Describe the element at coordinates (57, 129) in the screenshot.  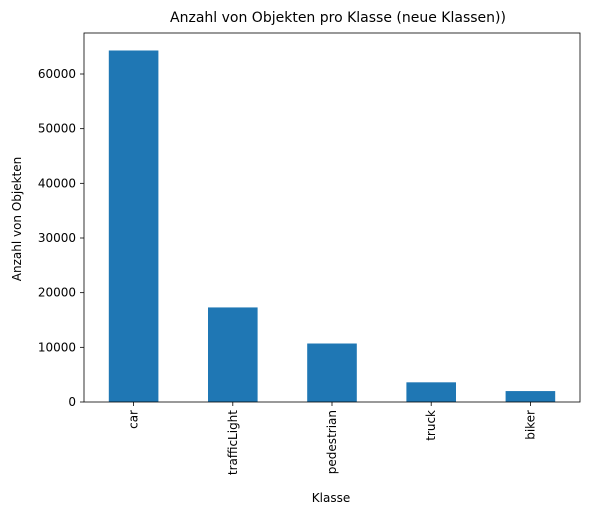
I see `y-tick-label-50000: 50000` at that location.